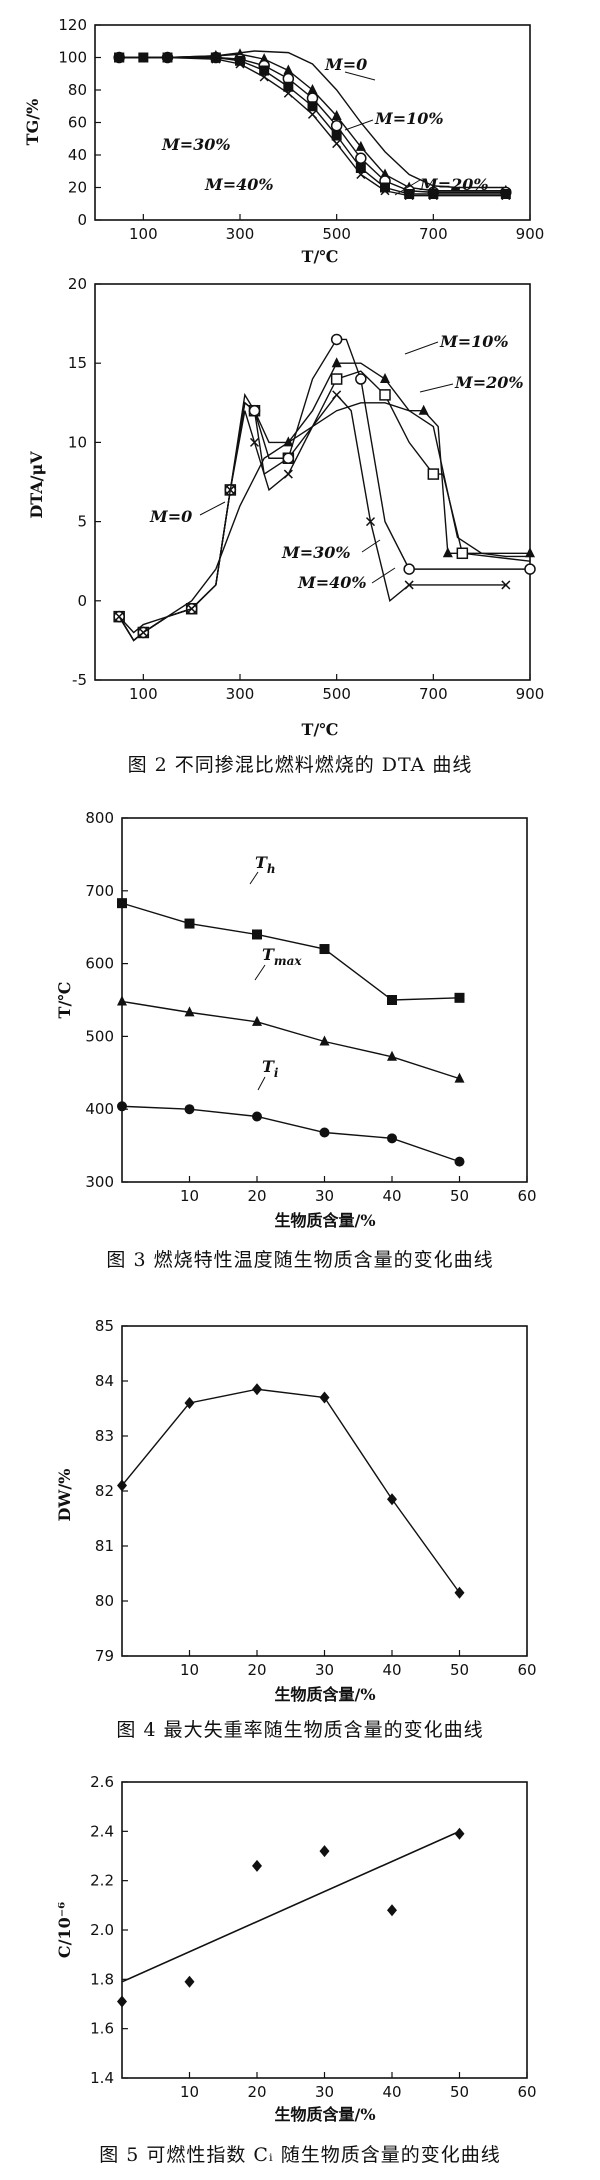 Image resolution: width=600 pixels, height=2180 pixels. What do you see at coordinates (296, 1510) in the screenshot?
I see `figure4-chart-svg: 10 20 30 40 50 60 79 80 81 82 83 84 85 DW/% 生物质含量/%` at bounding box center [296, 1510].